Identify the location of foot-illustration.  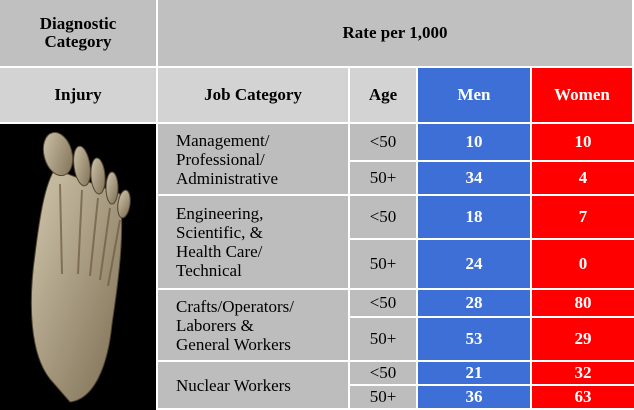
(80, 267).